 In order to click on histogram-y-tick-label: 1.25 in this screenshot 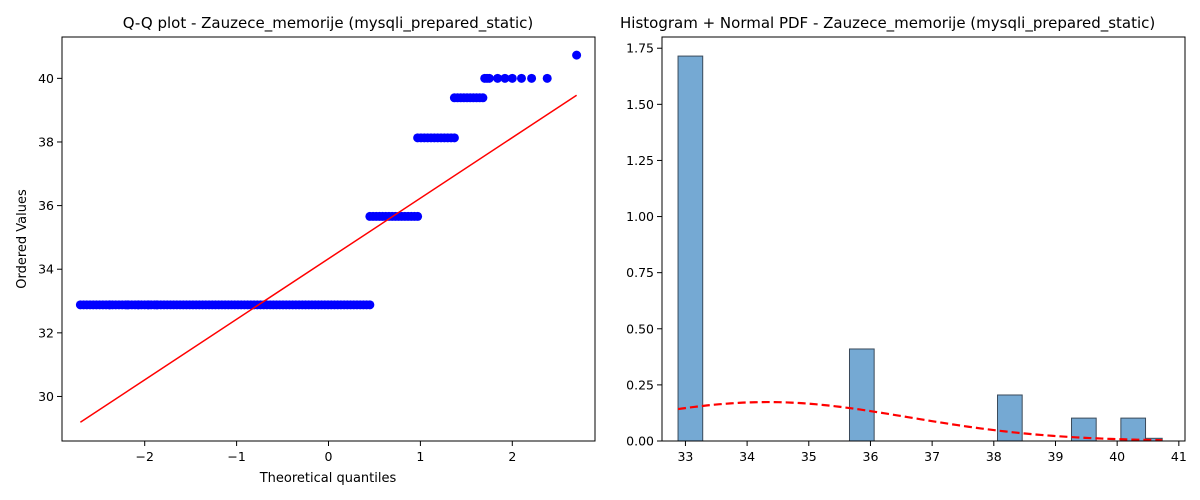, I will do `click(640, 160)`.